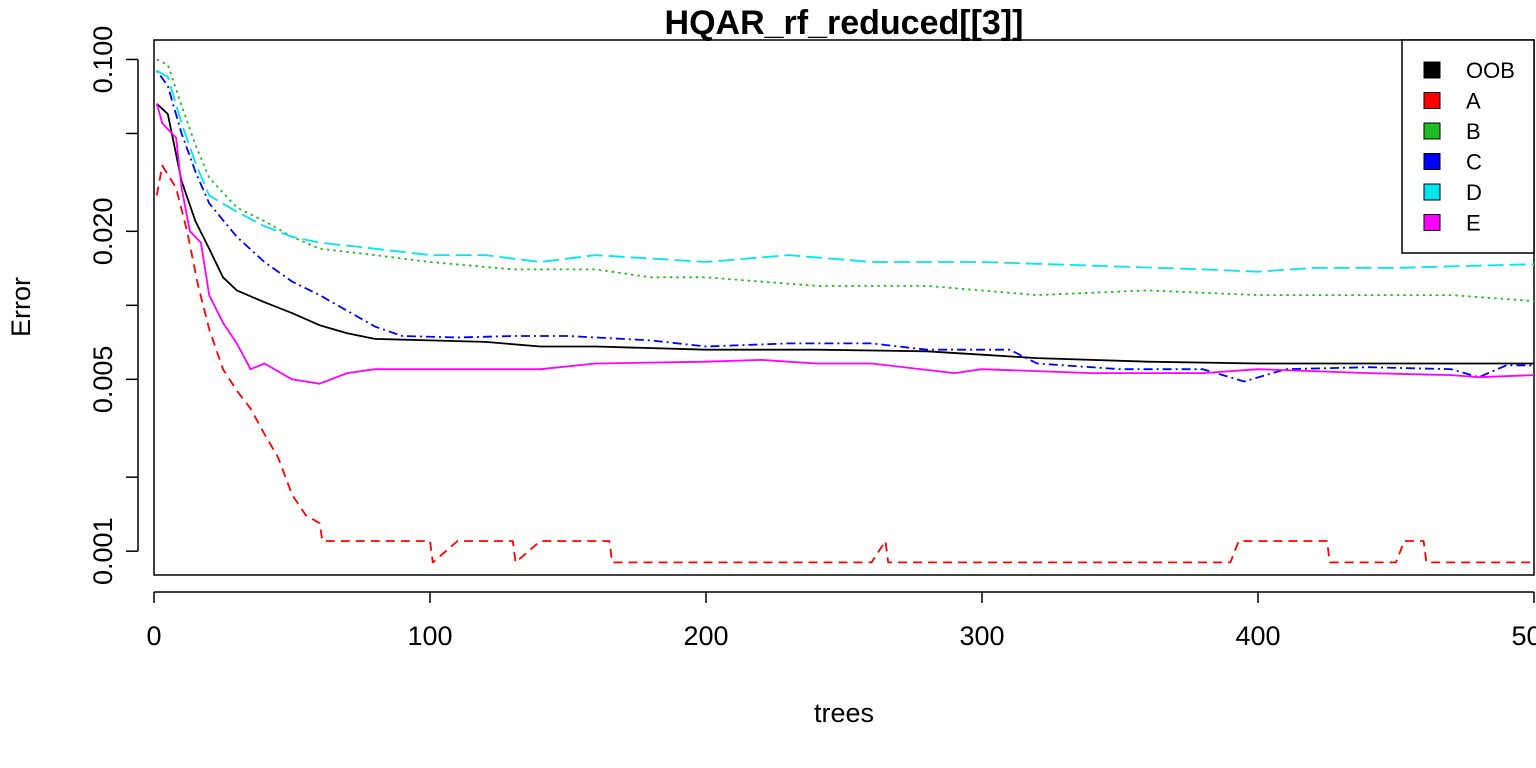 The height and width of the screenshot is (768, 1536). Describe the element at coordinates (103, 60) in the screenshot. I see `y-tick-label: 0.100` at that location.